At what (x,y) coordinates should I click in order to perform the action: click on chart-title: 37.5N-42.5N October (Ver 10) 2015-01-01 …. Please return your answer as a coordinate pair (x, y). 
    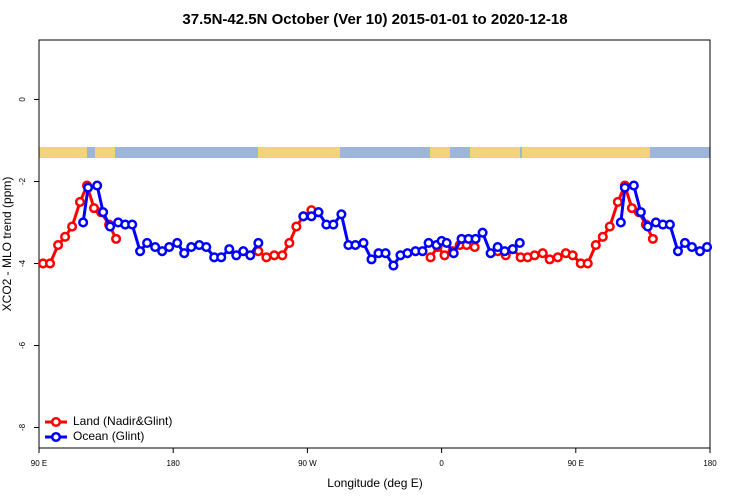
    Looking at the image, I should click on (374, 19).